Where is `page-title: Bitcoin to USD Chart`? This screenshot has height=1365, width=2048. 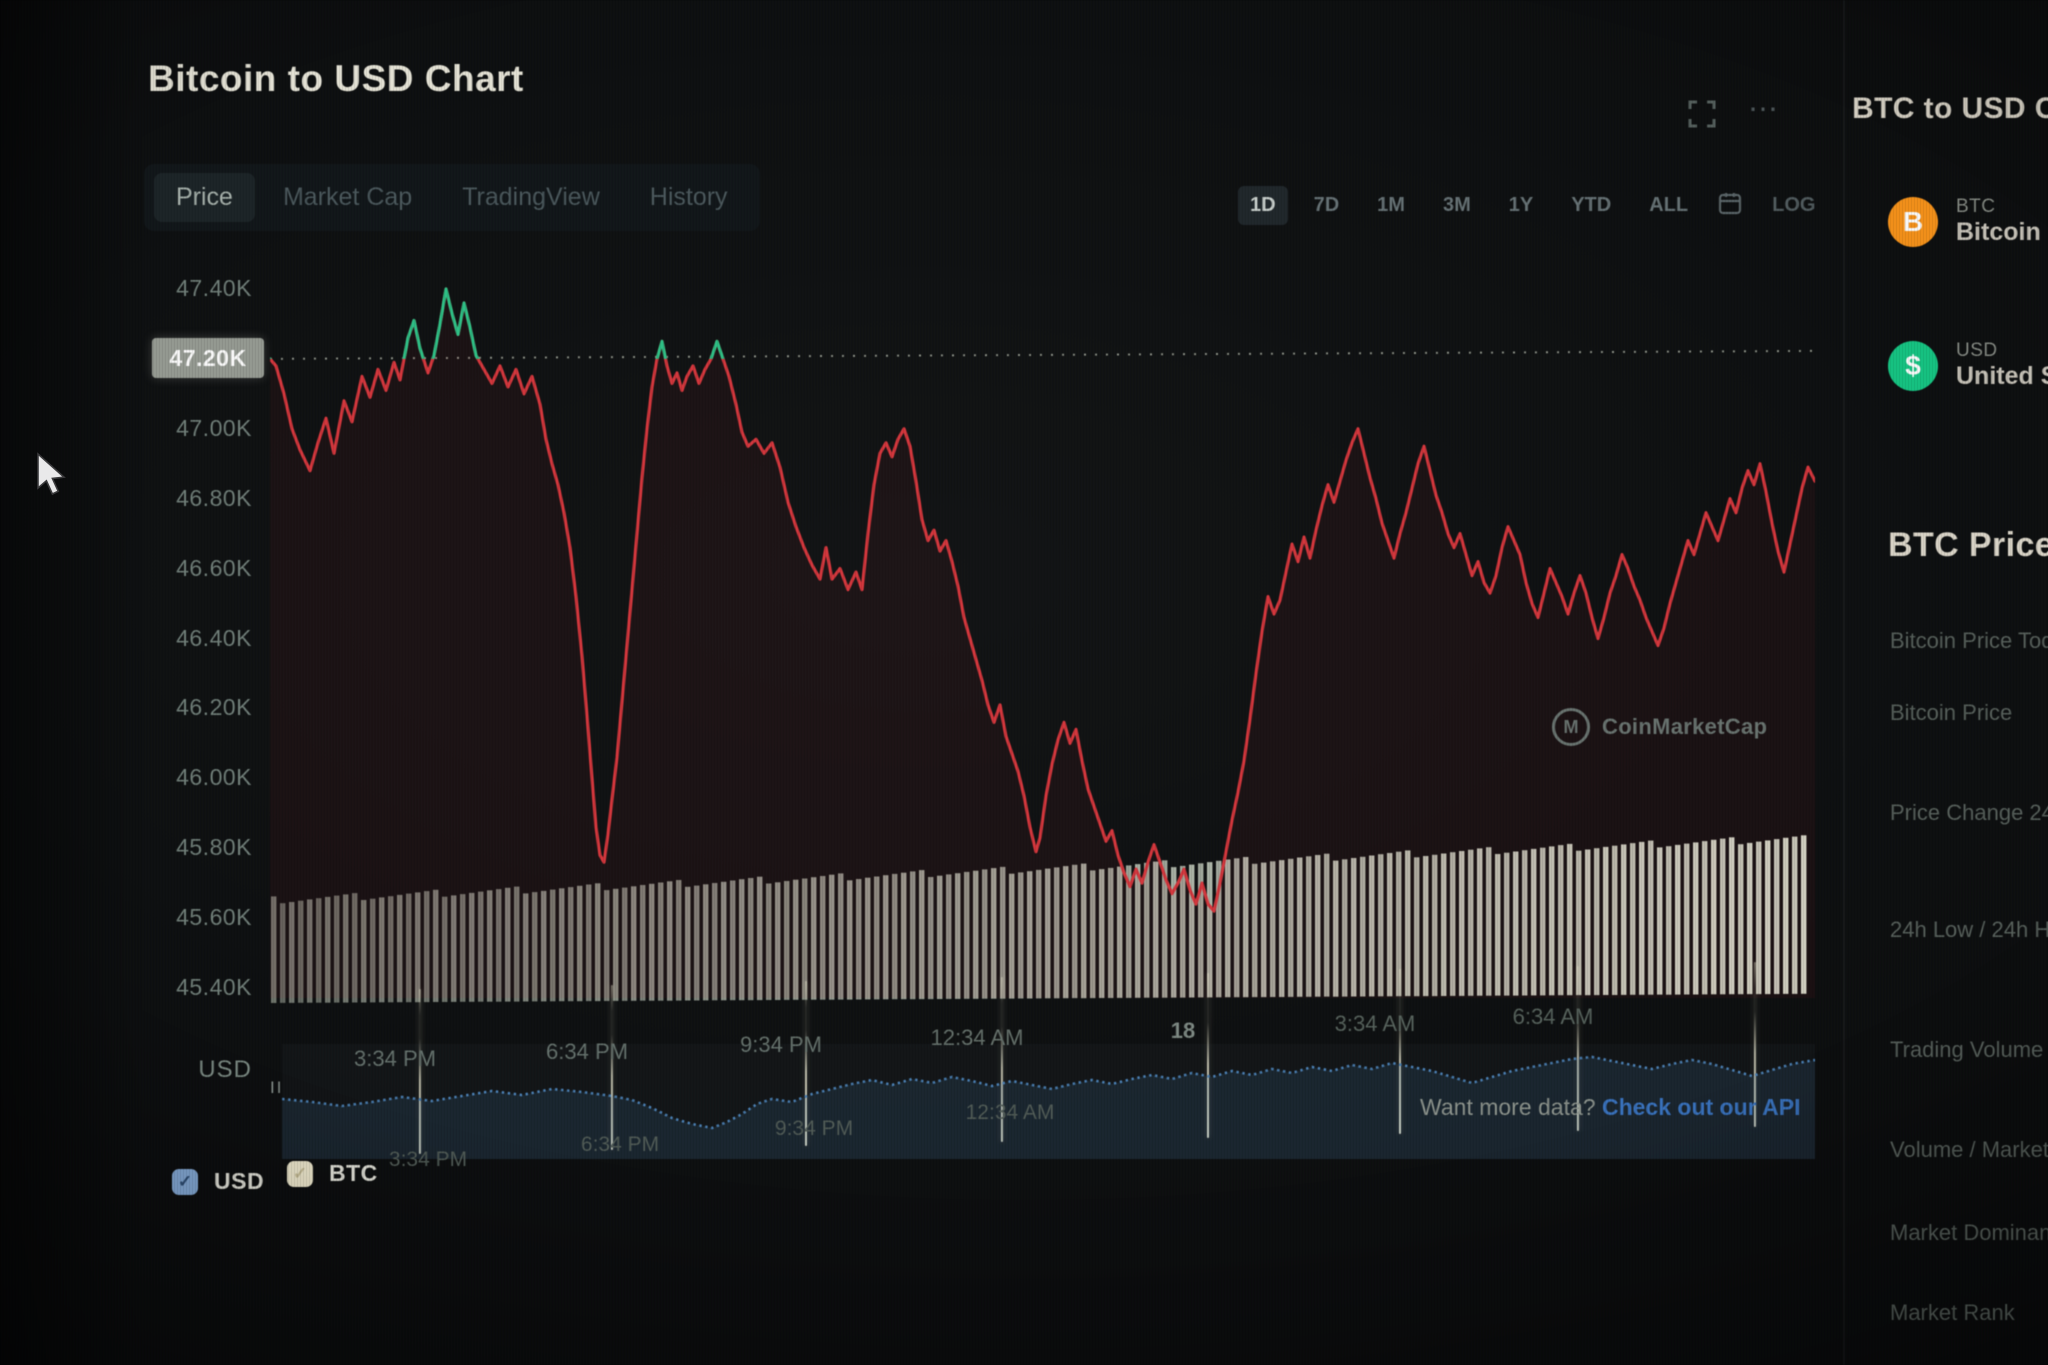
page-title: Bitcoin to USD Chart is located at coordinates (336, 78).